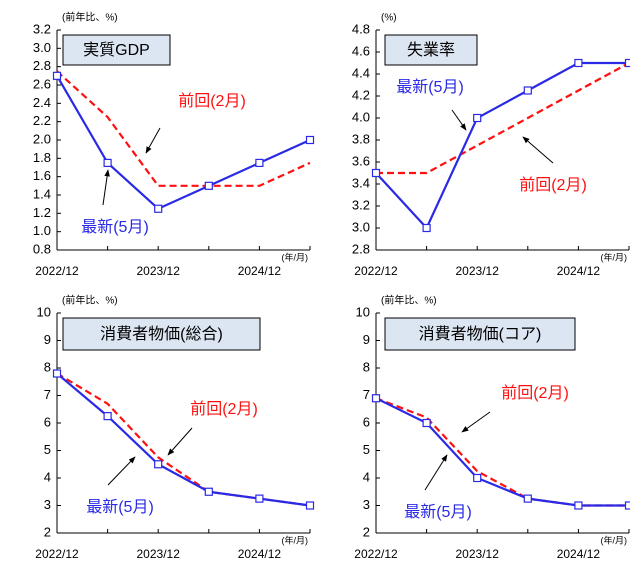  I want to click on chart-title: 消費者物価(コア), so click(480, 334).